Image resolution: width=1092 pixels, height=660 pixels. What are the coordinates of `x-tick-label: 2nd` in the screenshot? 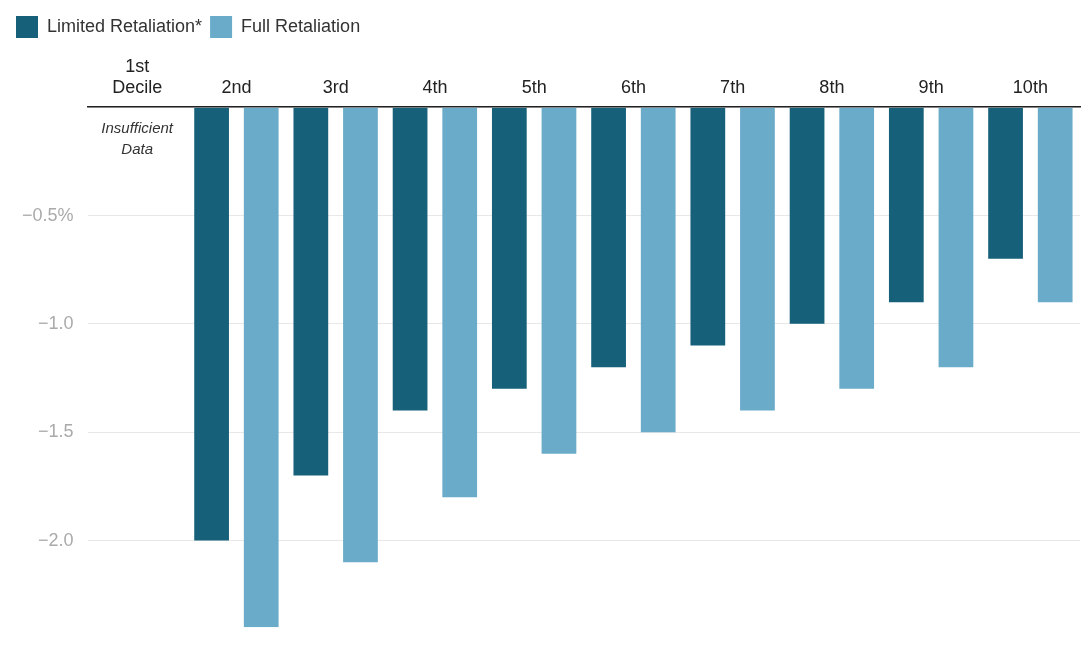 It's located at (236, 87).